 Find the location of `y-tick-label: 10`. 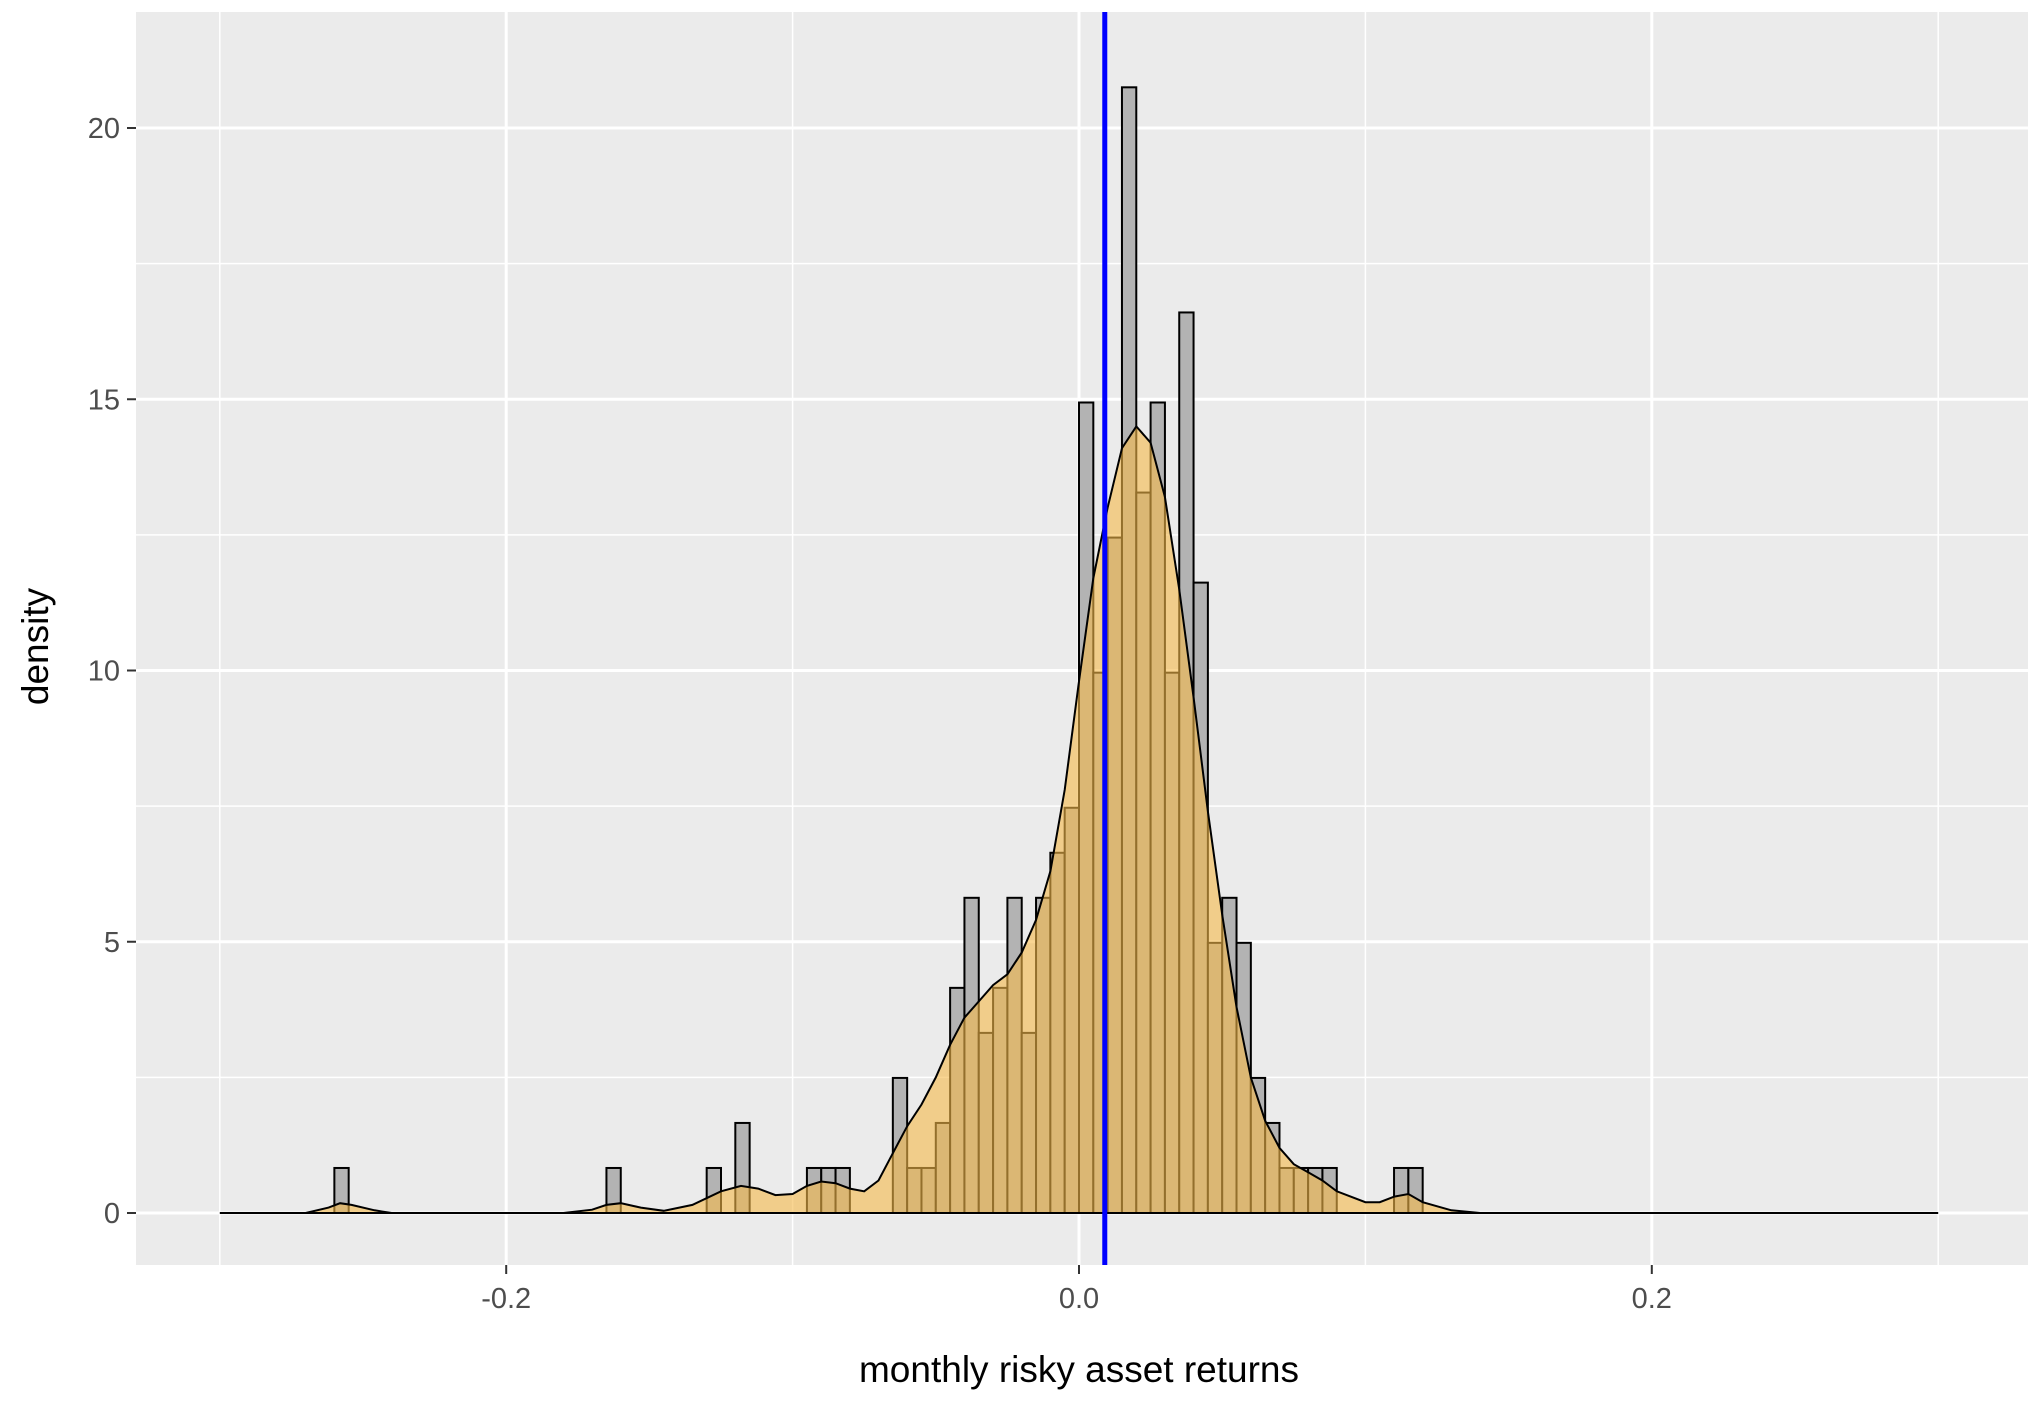

y-tick-label: 10 is located at coordinates (104, 672).